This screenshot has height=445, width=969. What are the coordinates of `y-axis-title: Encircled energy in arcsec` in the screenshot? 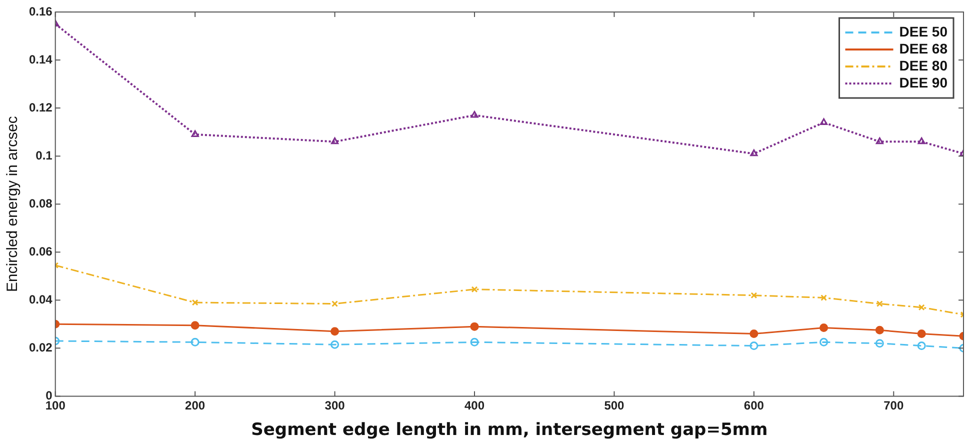 It's located at (13, 204).